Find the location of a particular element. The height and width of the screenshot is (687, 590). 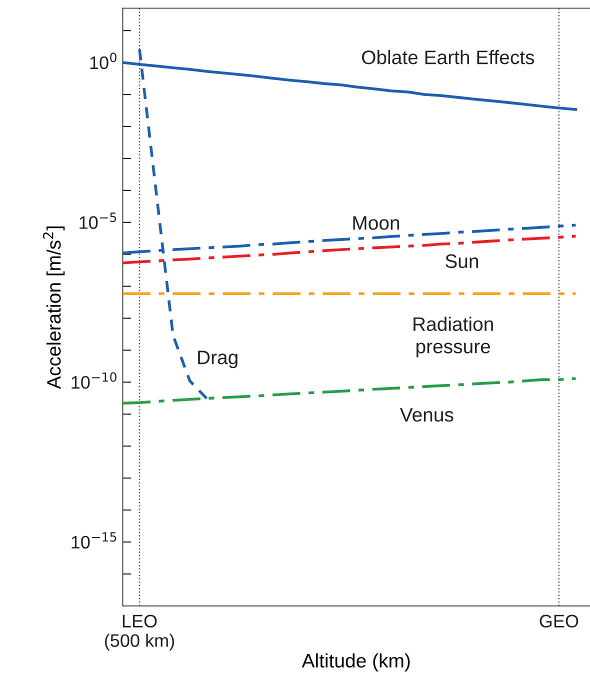

x-tick-label: GEO is located at coordinates (559, 621).